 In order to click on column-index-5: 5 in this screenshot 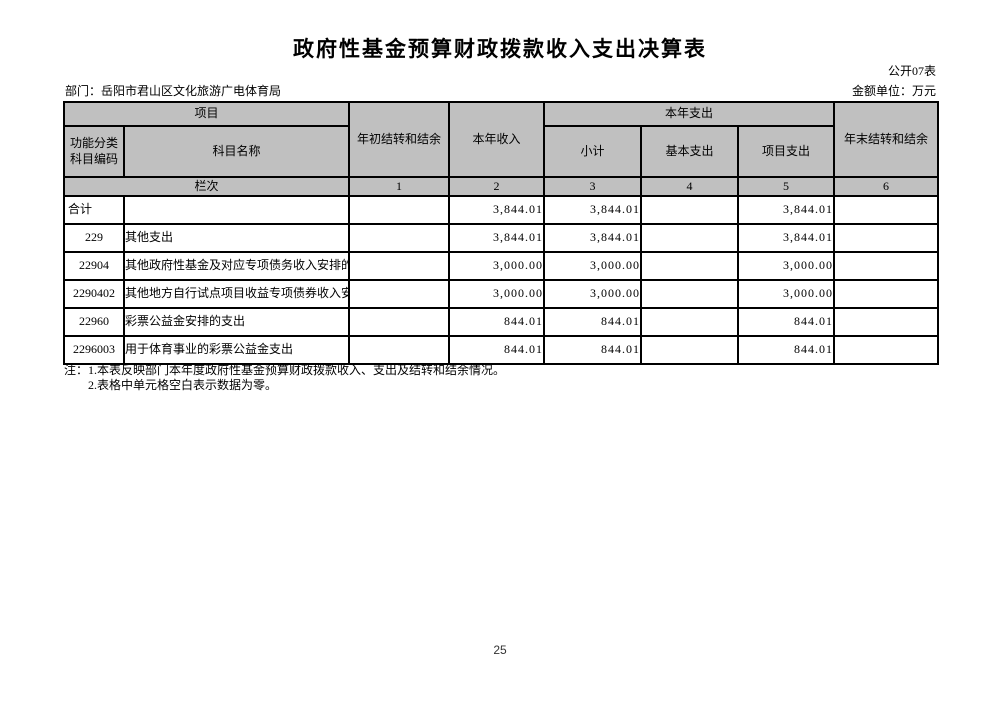, I will do `click(786, 186)`.